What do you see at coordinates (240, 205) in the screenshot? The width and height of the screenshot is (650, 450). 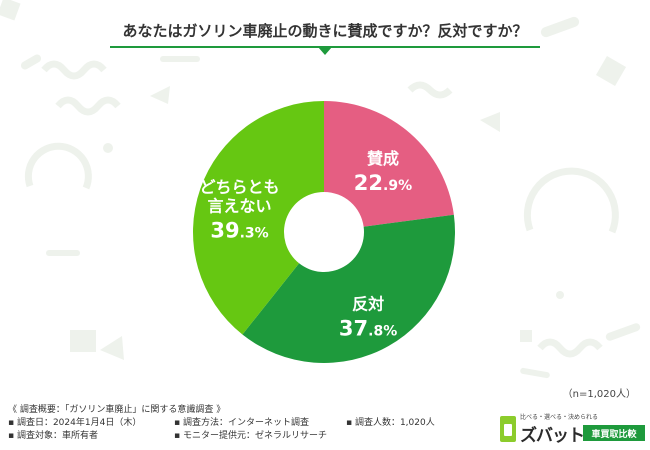 I see `slice-label-2-line-1: 言えない` at bounding box center [240, 205].